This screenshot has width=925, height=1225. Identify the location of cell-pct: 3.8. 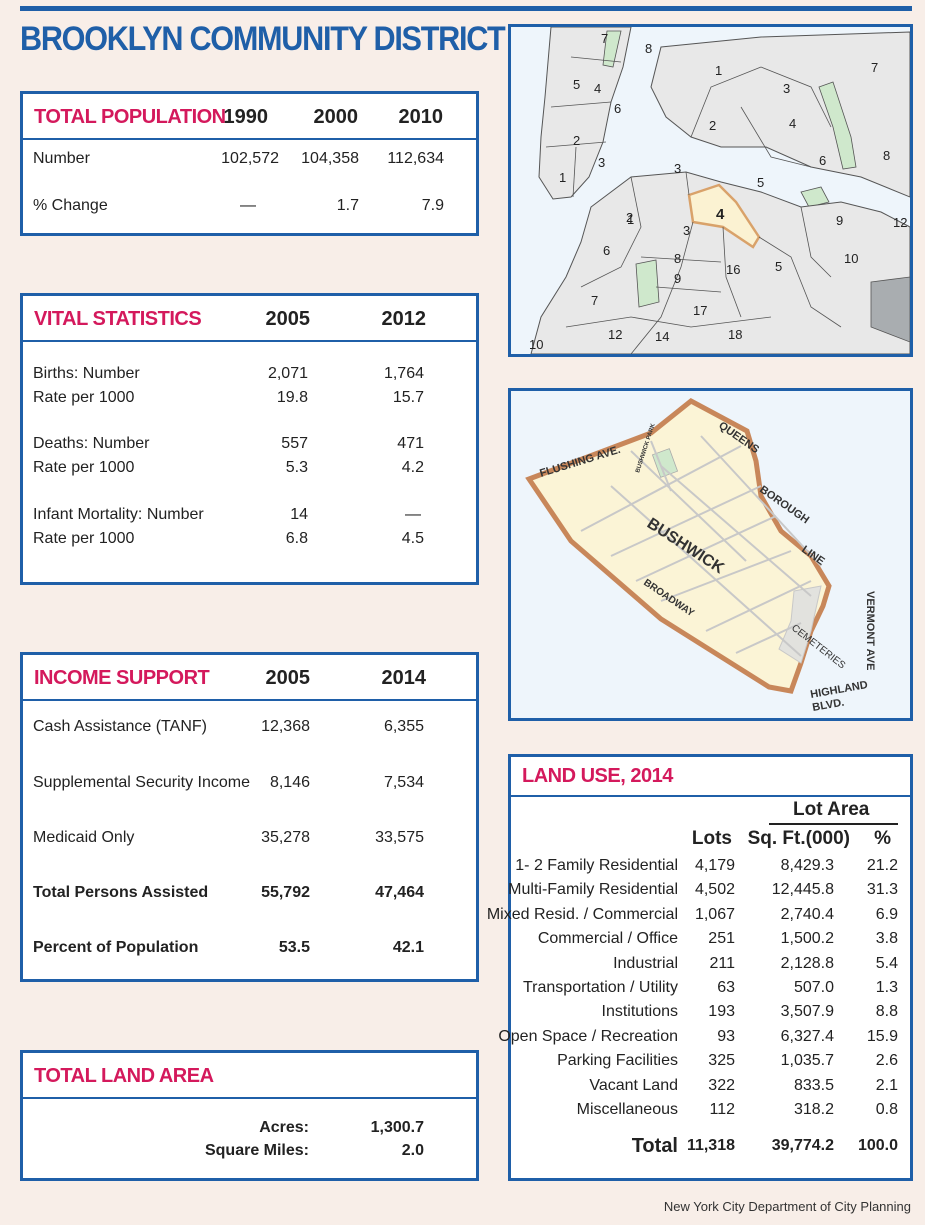
(886, 939).